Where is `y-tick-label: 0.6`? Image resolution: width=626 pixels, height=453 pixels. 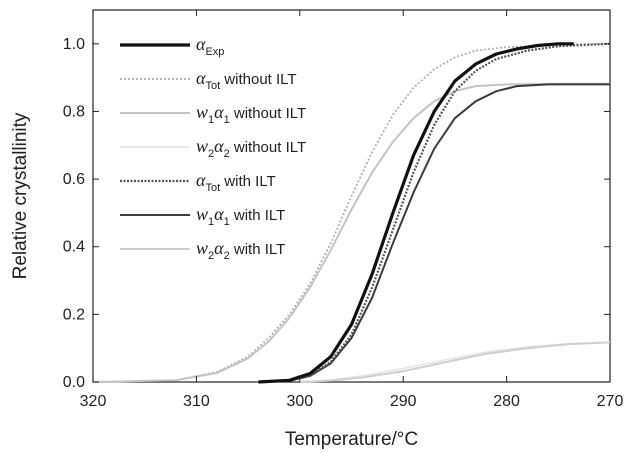
y-tick-label: 0.6 is located at coordinates (74, 179).